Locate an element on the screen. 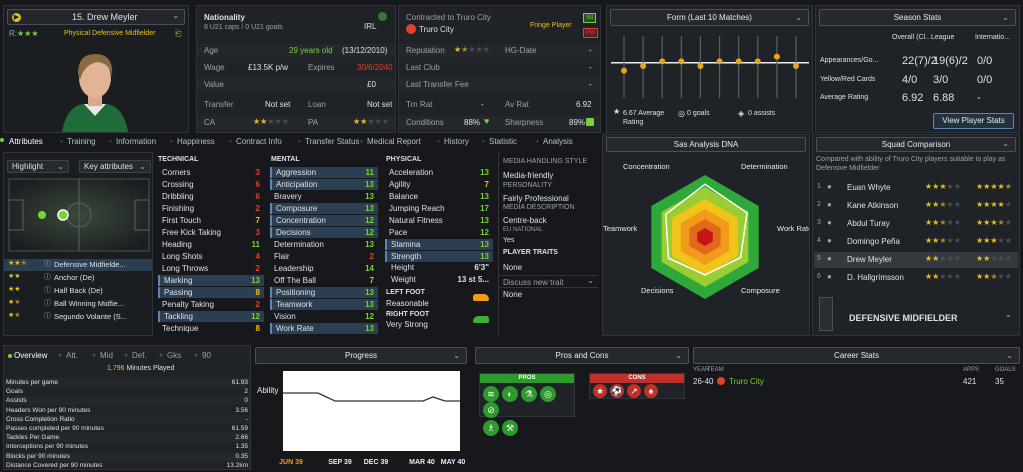  squad-row: 6 ● D. Hallgrímsson ★★★★★ ★★★★★ is located at coordinates (916, 278).